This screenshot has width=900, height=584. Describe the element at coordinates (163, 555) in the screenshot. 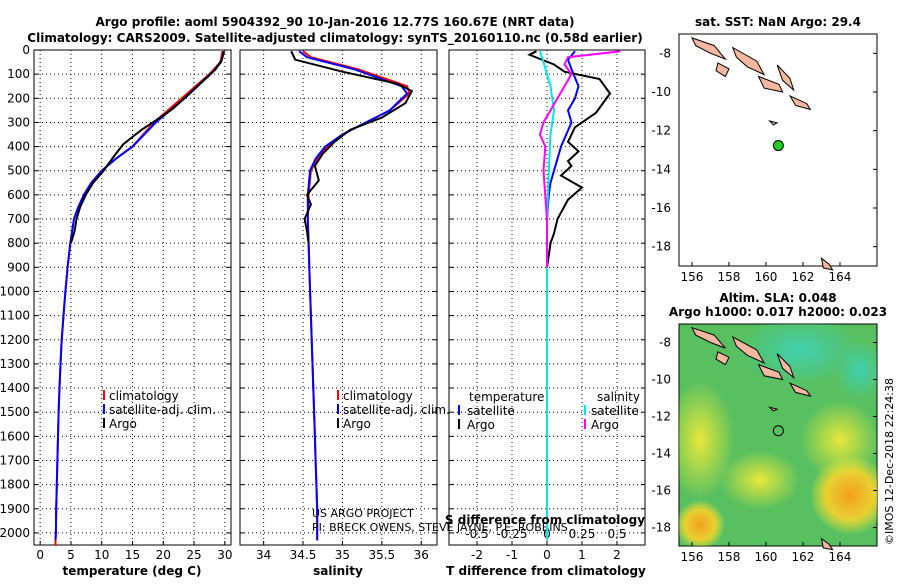

I see `x-tick-label: 20` at that location.